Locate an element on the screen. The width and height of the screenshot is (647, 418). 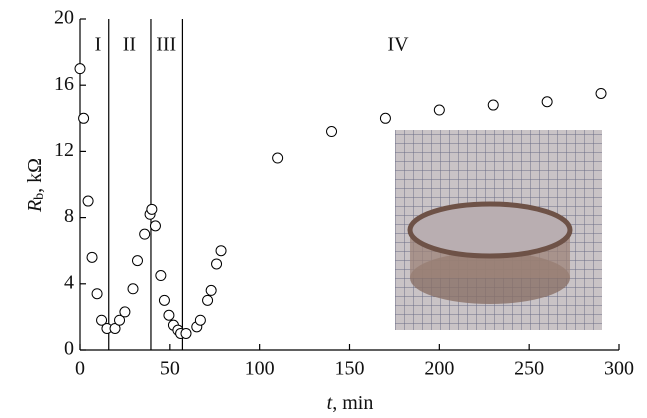
region-label: I is located at coordinates (98, 45).